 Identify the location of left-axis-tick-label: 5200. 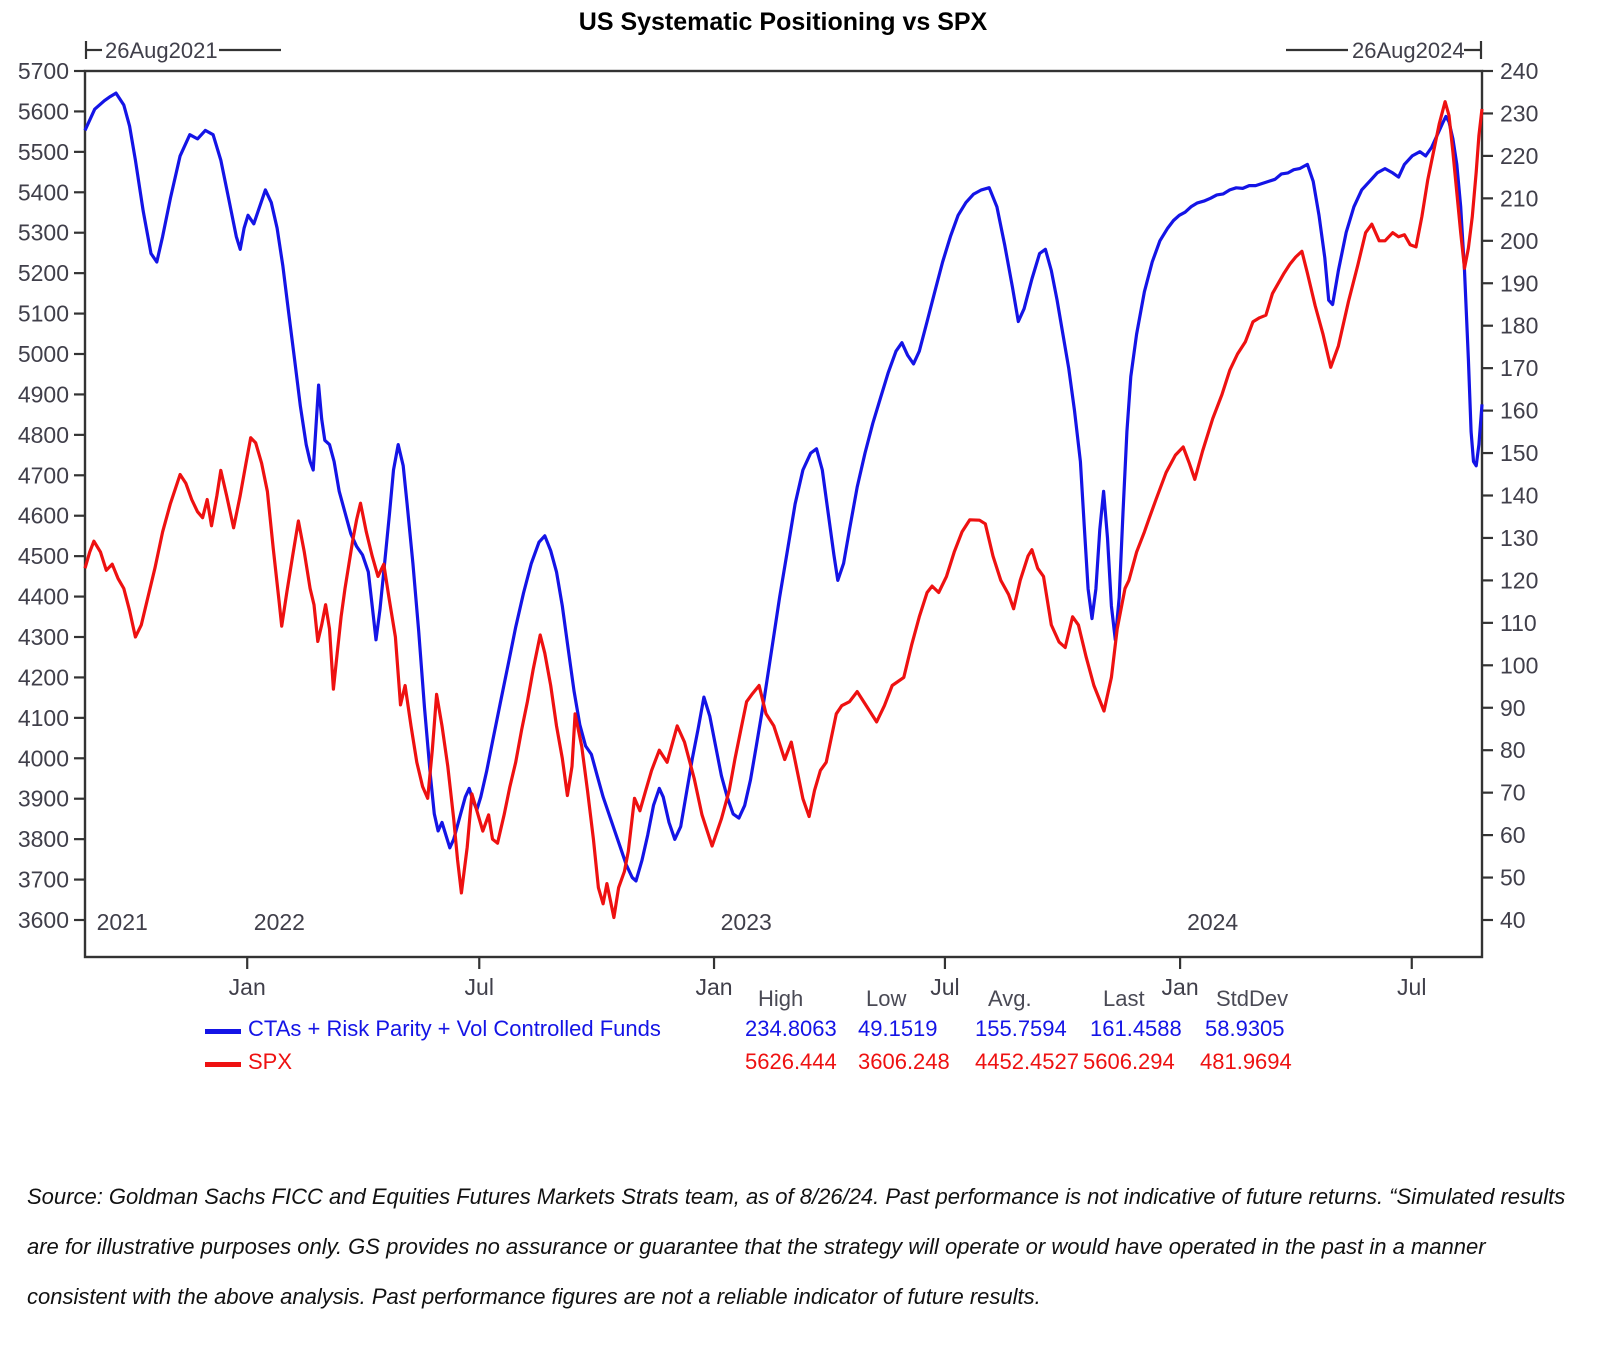
(43, 273).